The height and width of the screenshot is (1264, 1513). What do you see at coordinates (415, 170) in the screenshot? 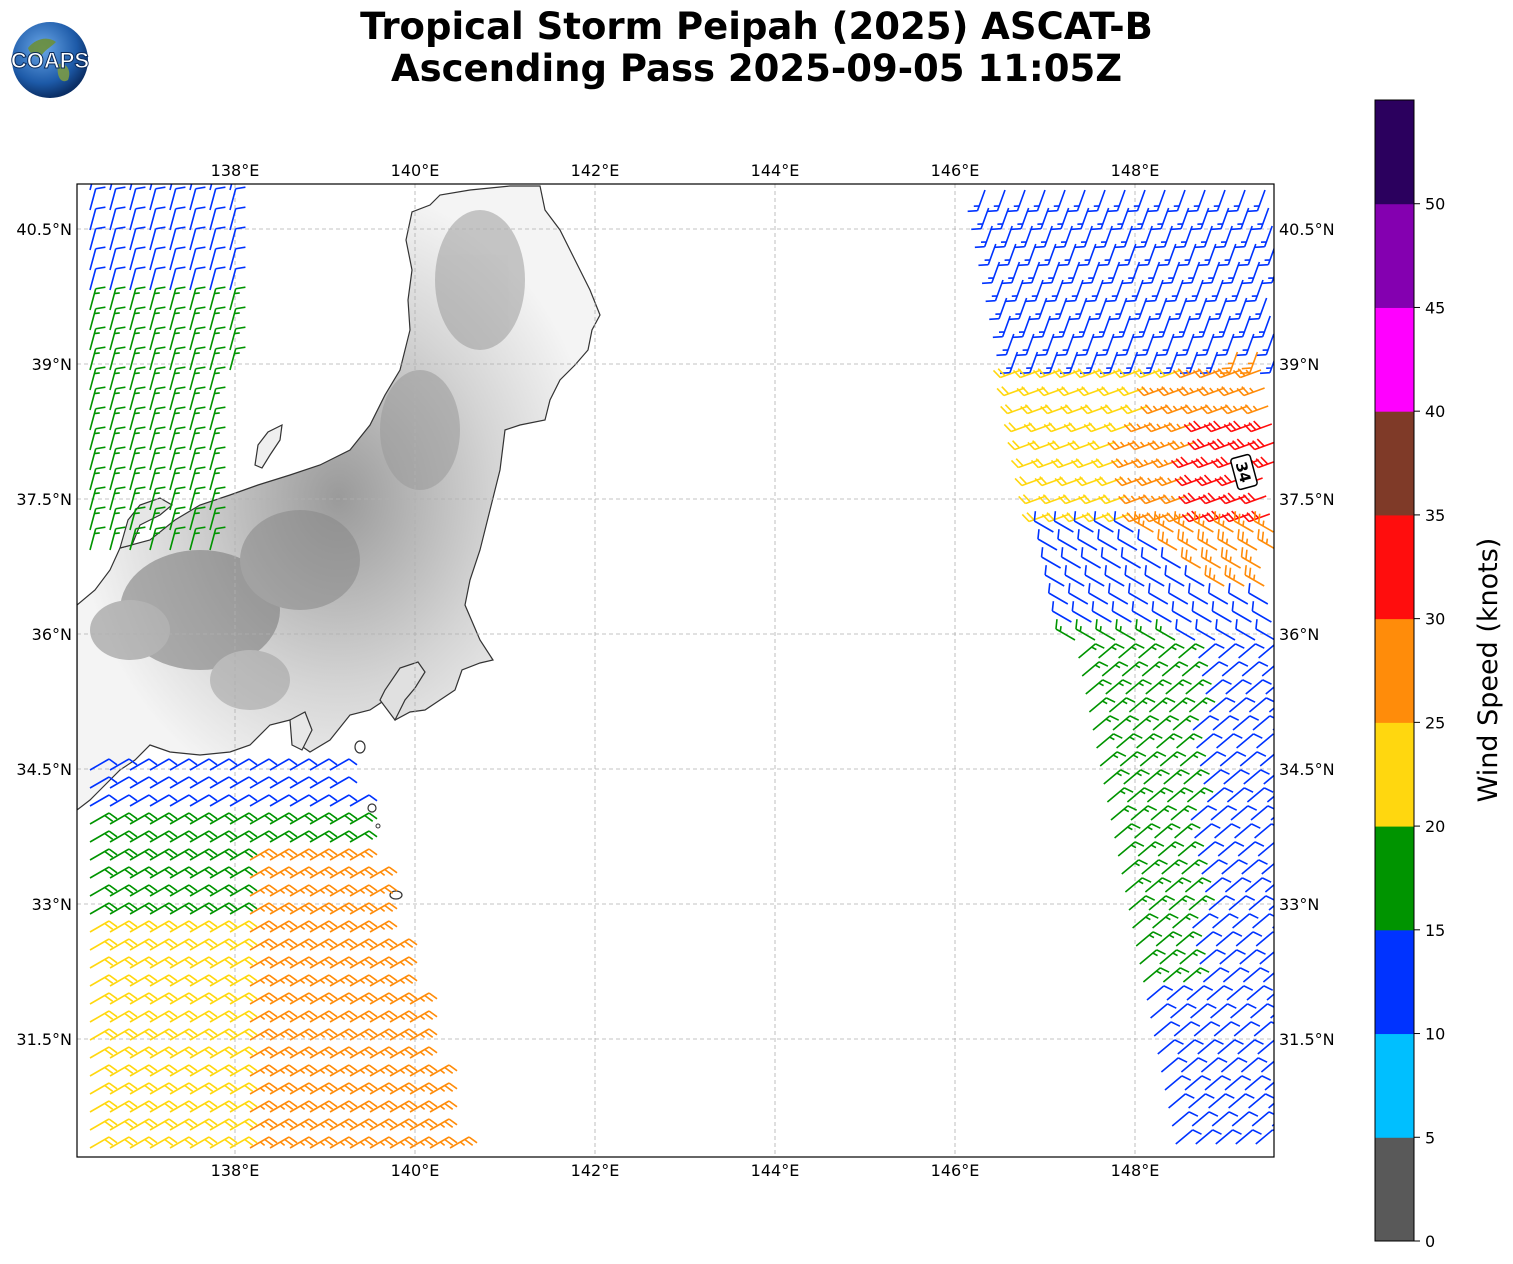
I see `lon-label-top-140: 140°E` at bounding box center [415, 170].